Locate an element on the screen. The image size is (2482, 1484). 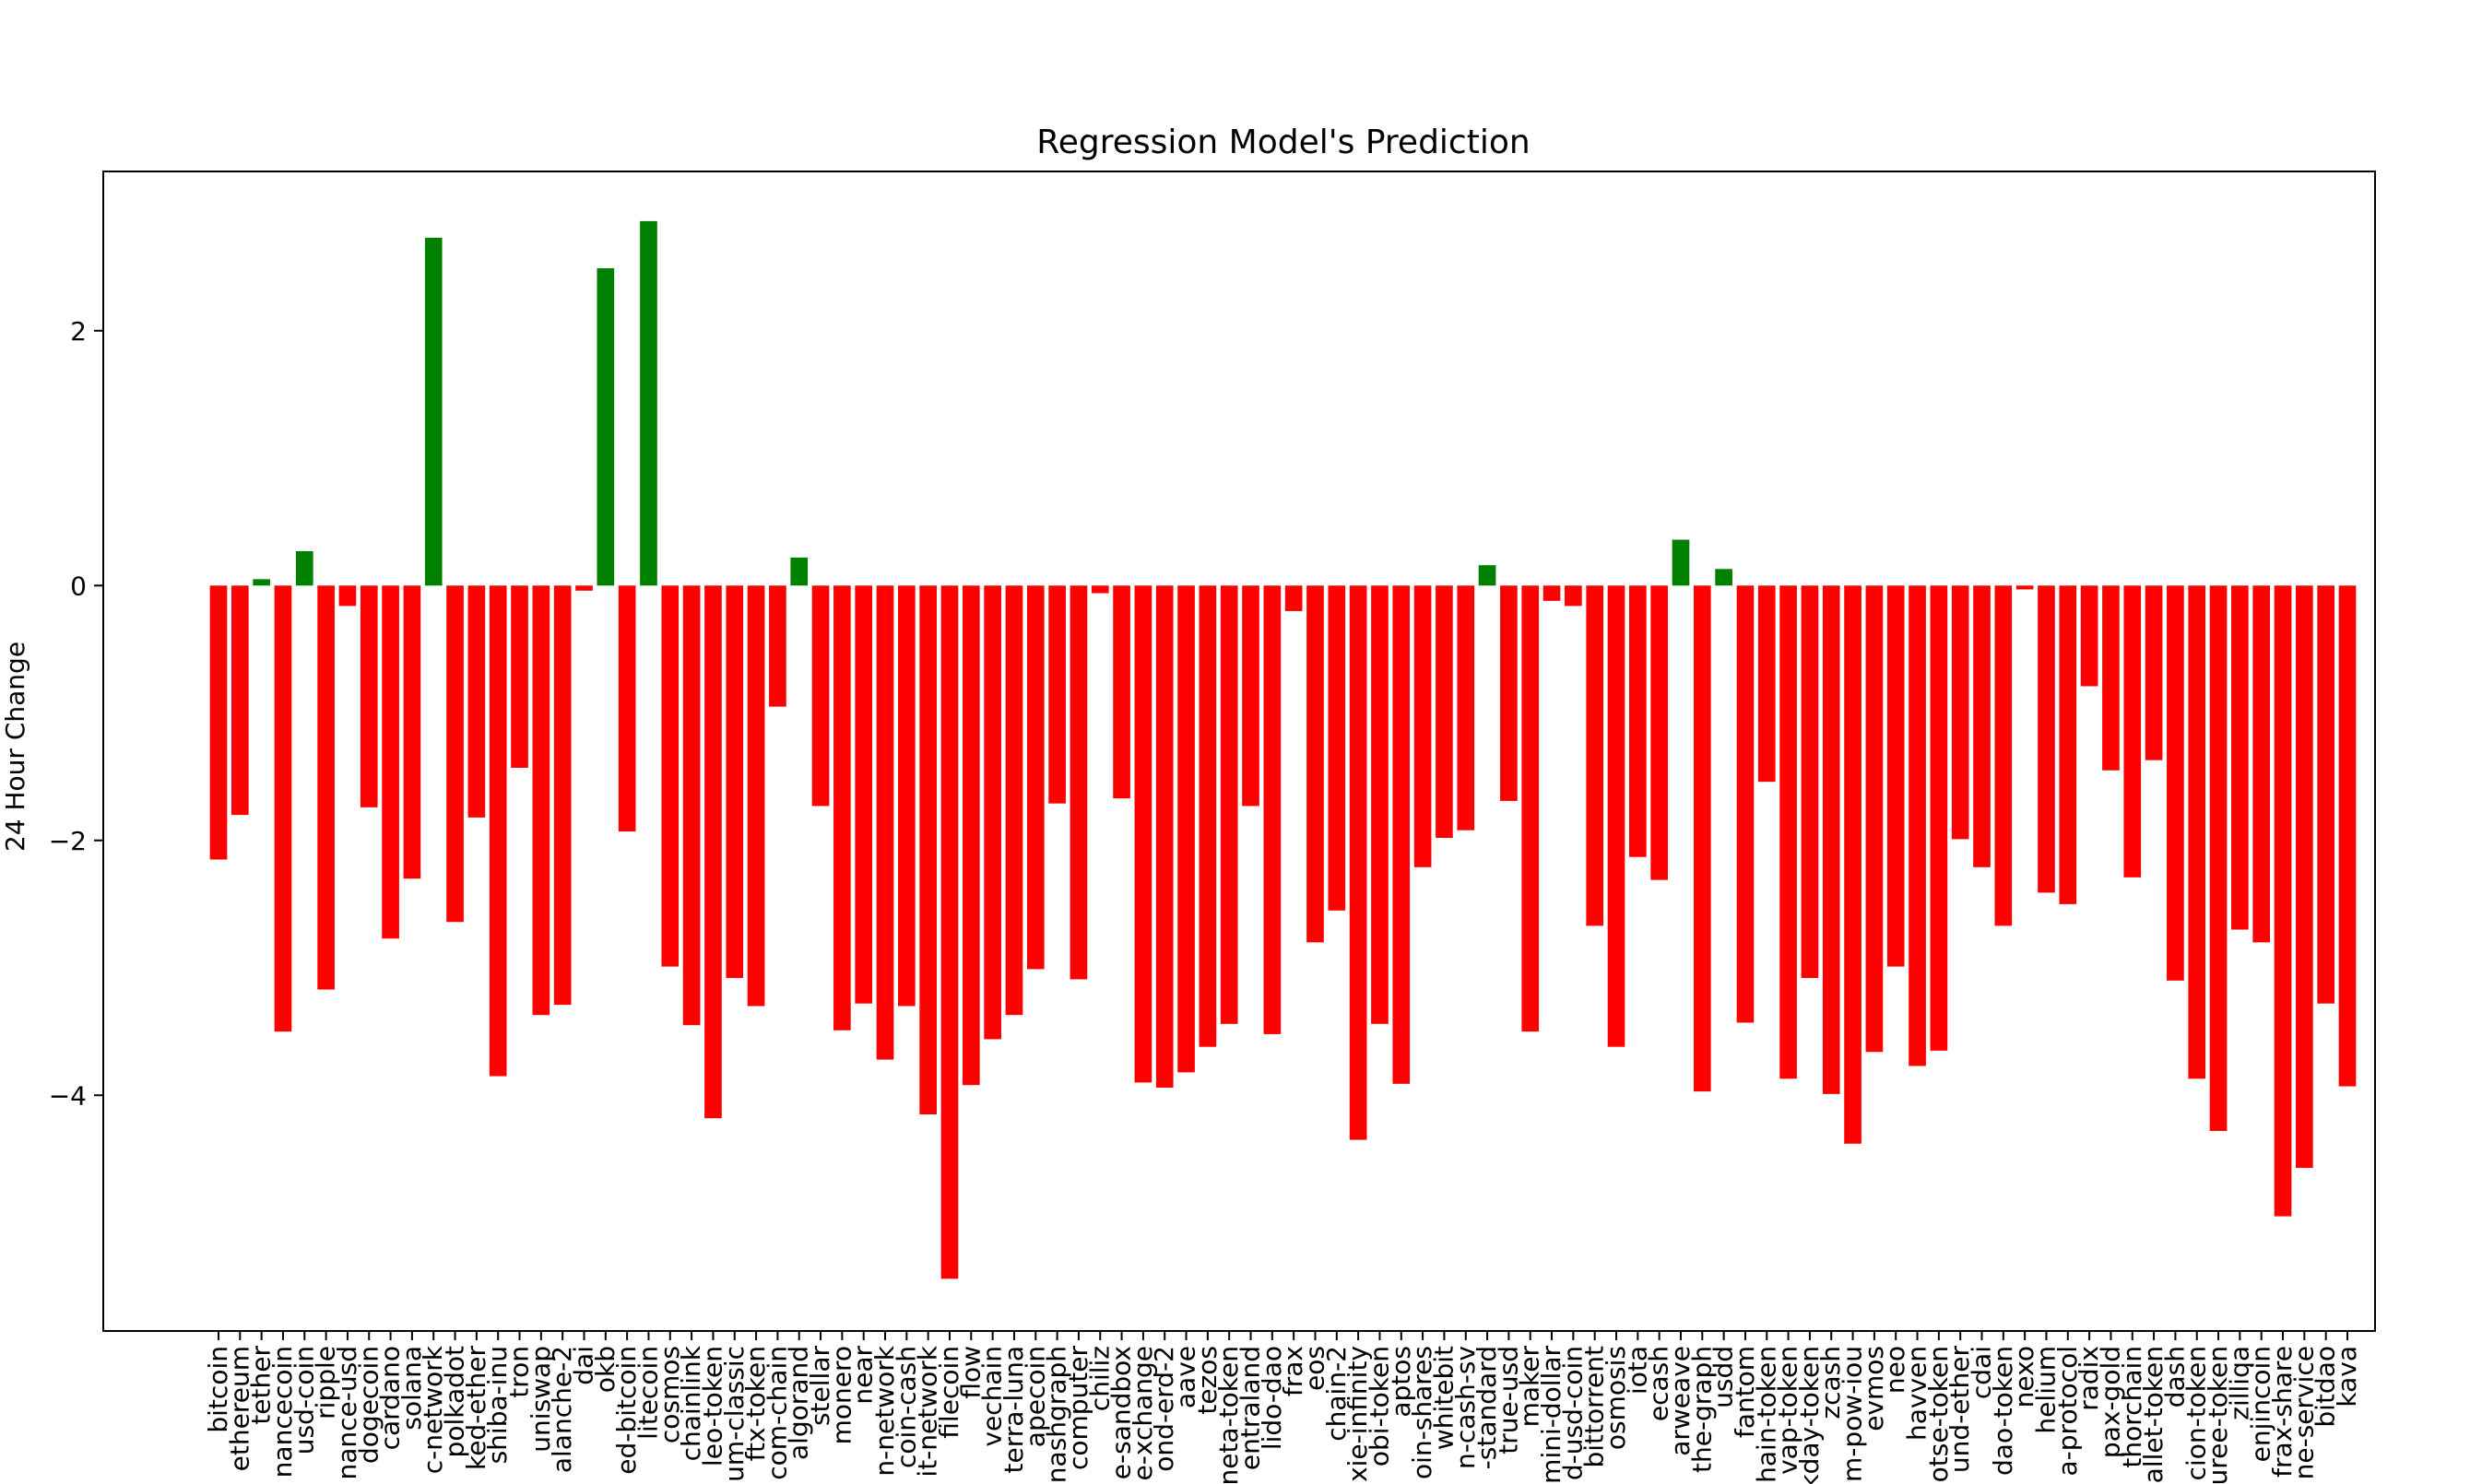
bar-neo is located at coordinates (1895, 776).